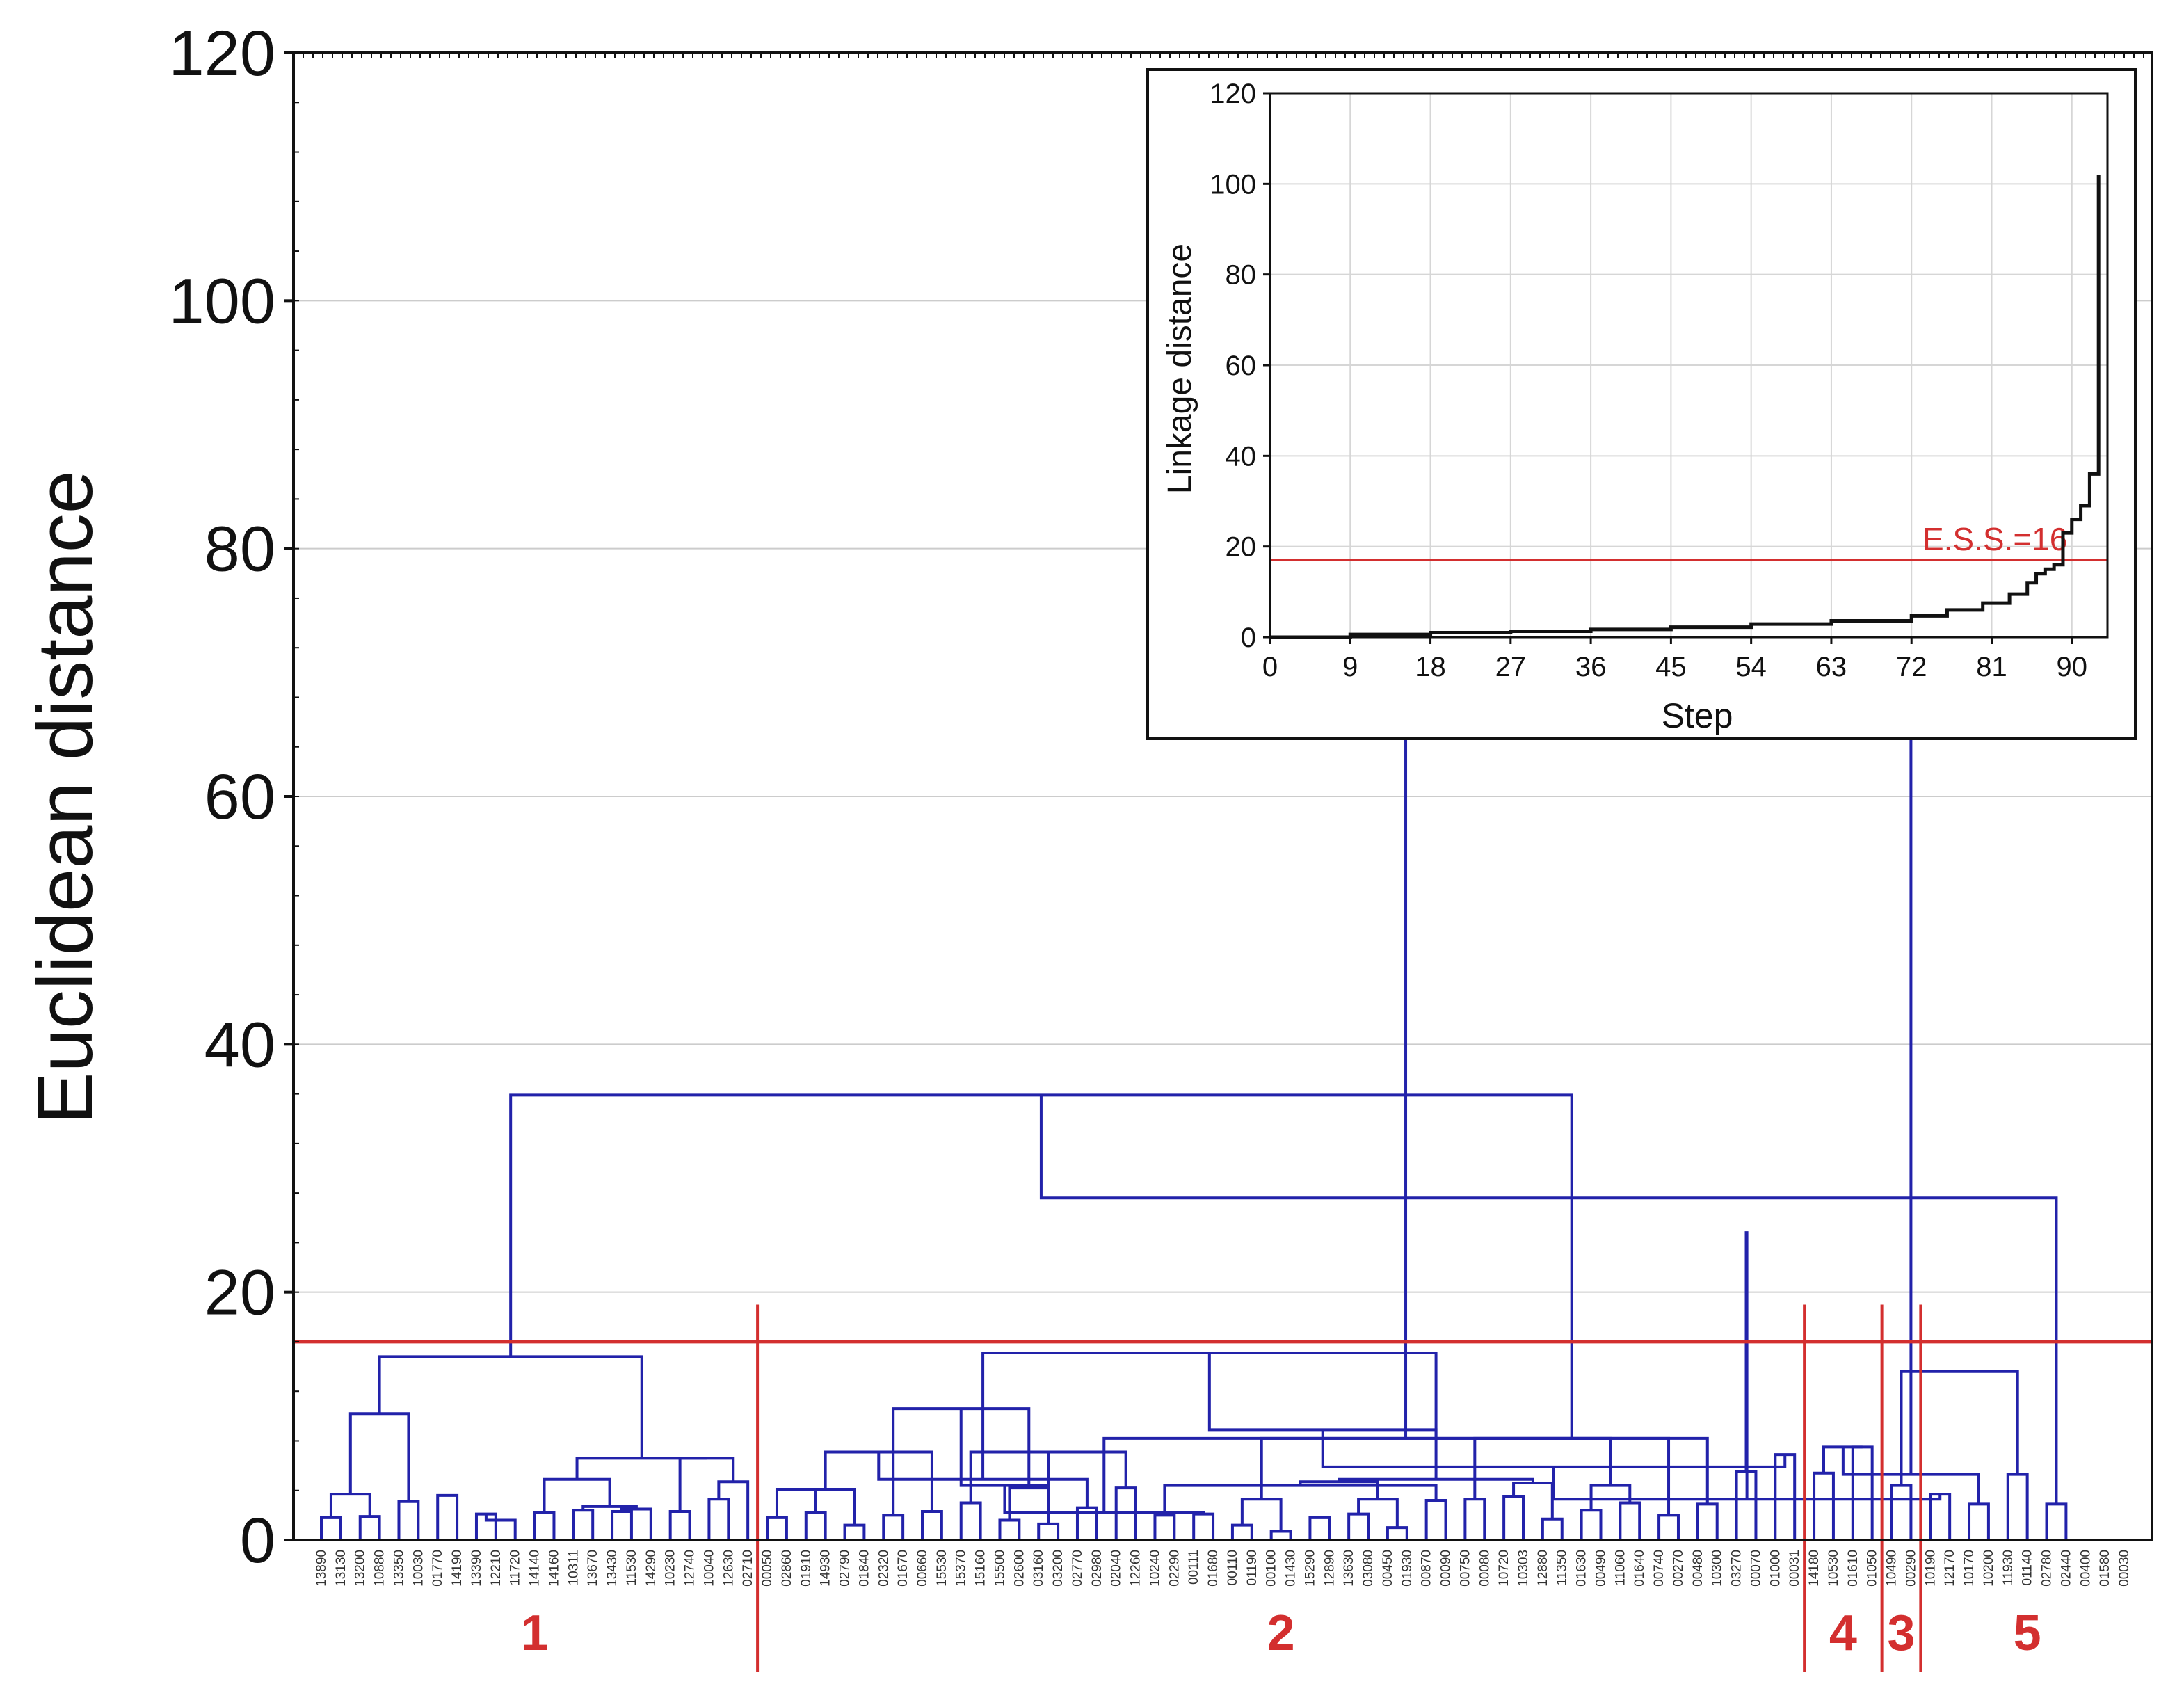 The image size is (2184, 1700). I want to click on leaf-label: 13130, so click(341, 1568).